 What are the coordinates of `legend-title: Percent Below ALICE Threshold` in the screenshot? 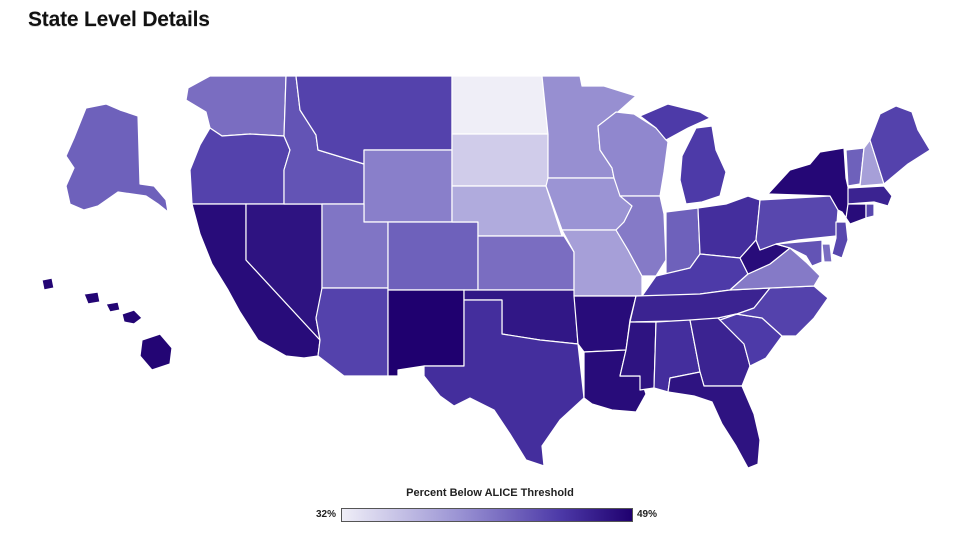 It's located at (490, 493).